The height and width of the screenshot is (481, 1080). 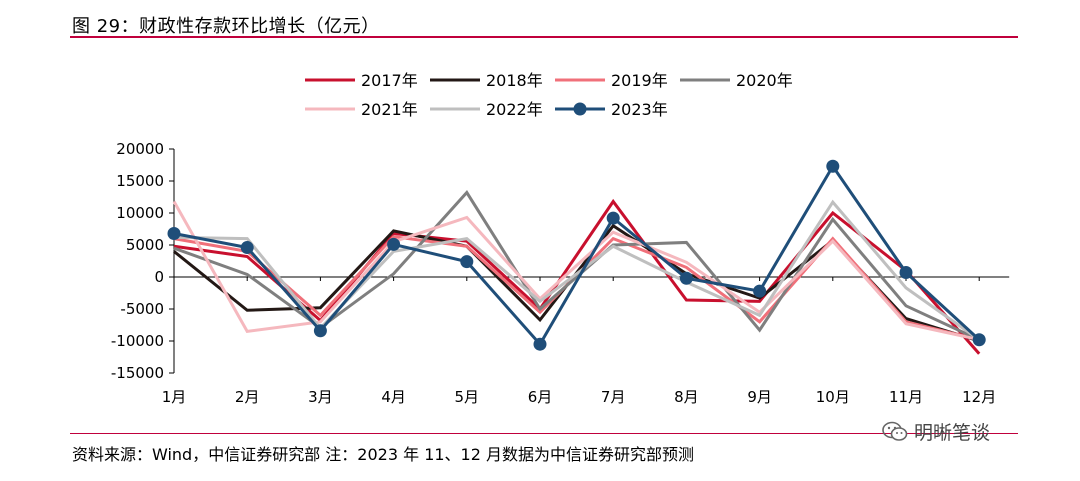 I want to click on legend-label: 2019年, so click(x=639, y=80).